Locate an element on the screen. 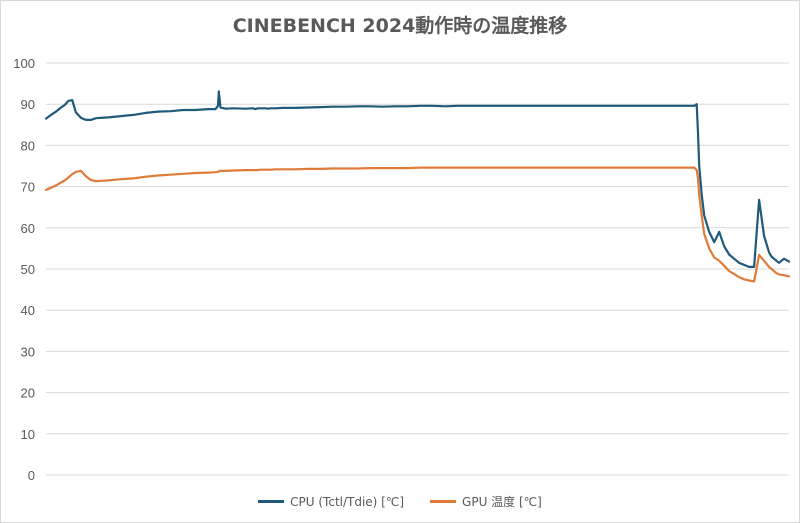 This screenshot has width=800, height=523. legend-item-cpu: CPU (Tctl/Tdie) [℃] is located at coordinates (331, 502).